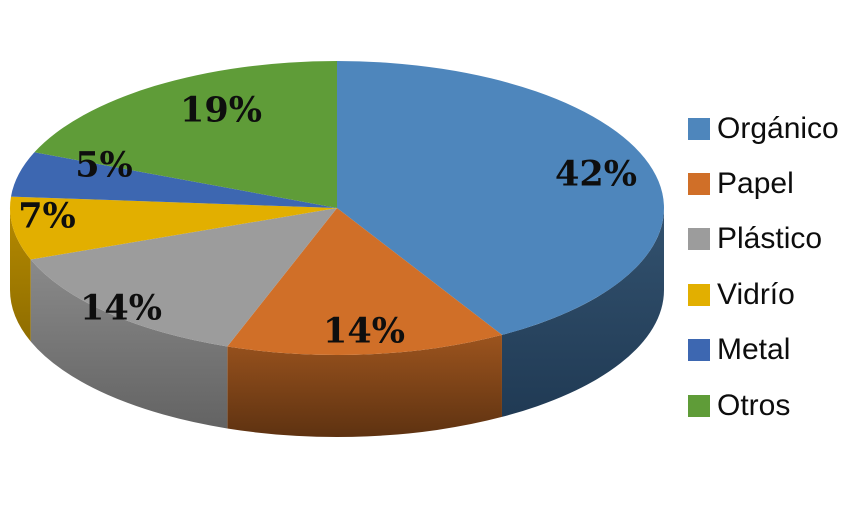 The width and height of the screenshot is (850, 532). Describe the element at coordinates (174, 180) in the screenshot. I see `pie-slice-metal` at that location.